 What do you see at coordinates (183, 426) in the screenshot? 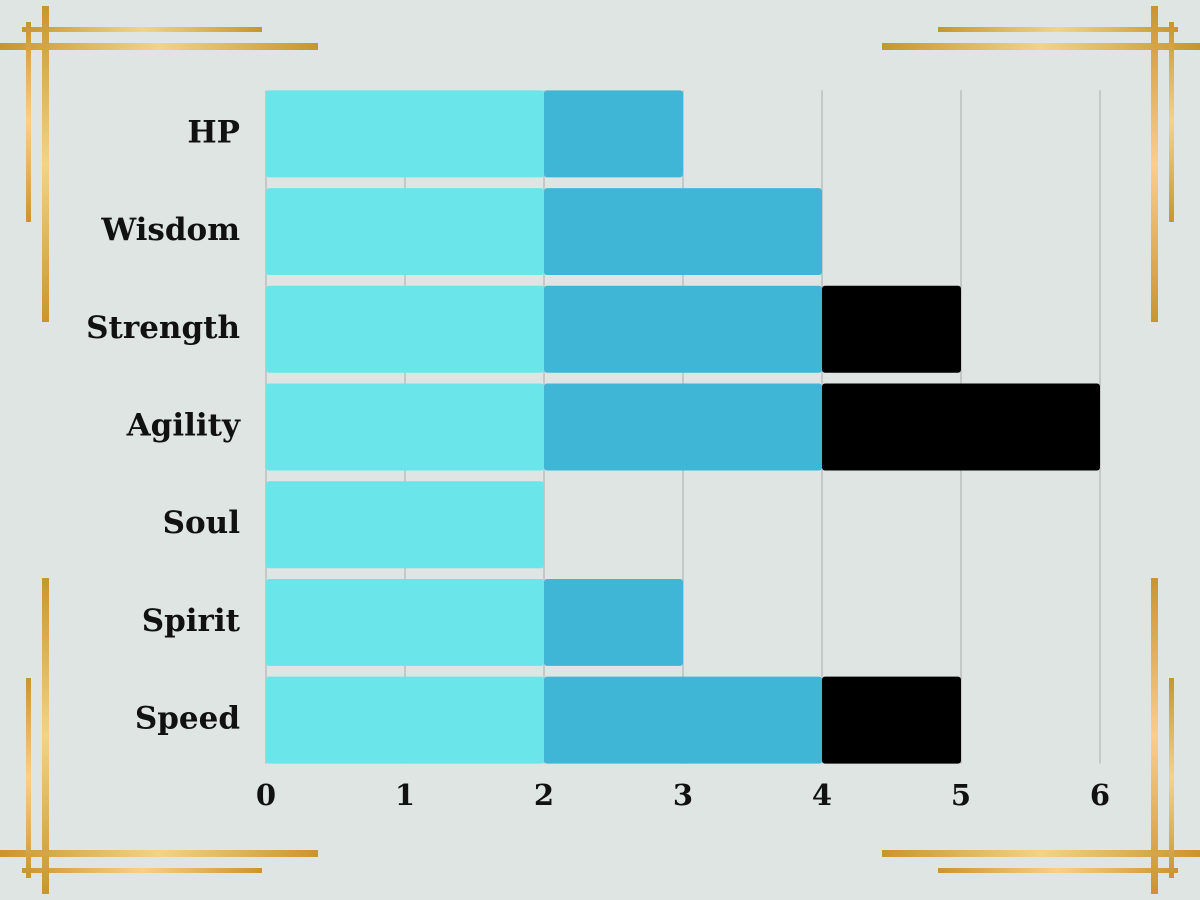
I see `y-tick-label: Agility` at bounding box center [183, 426].